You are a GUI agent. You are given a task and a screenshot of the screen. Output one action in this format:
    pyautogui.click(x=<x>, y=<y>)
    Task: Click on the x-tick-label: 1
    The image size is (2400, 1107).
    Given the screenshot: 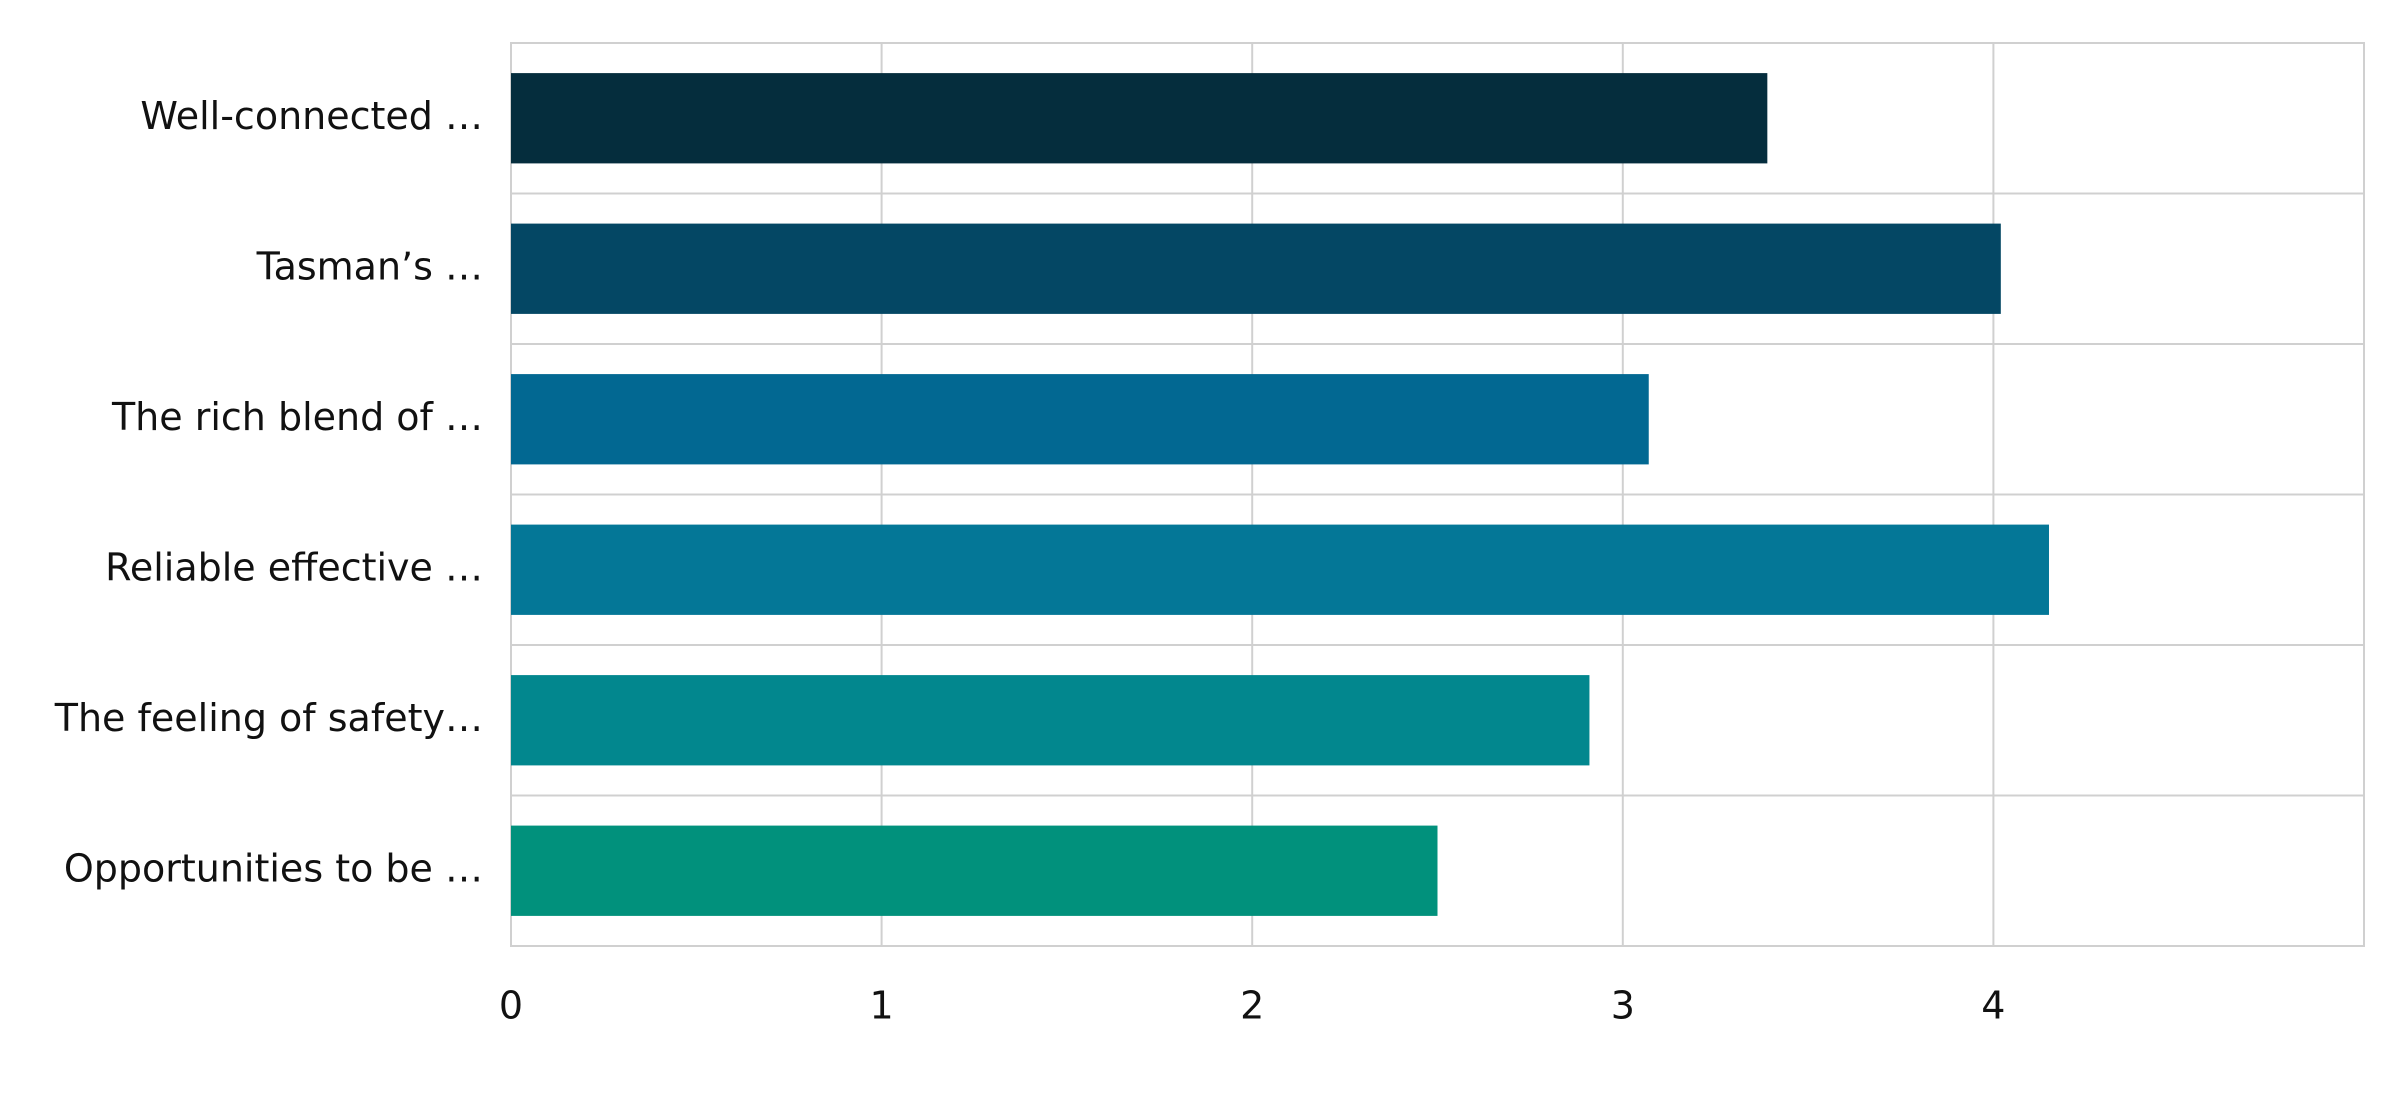 What is the action you would take?
    pyautogui.click(x=882, y=1006)
    